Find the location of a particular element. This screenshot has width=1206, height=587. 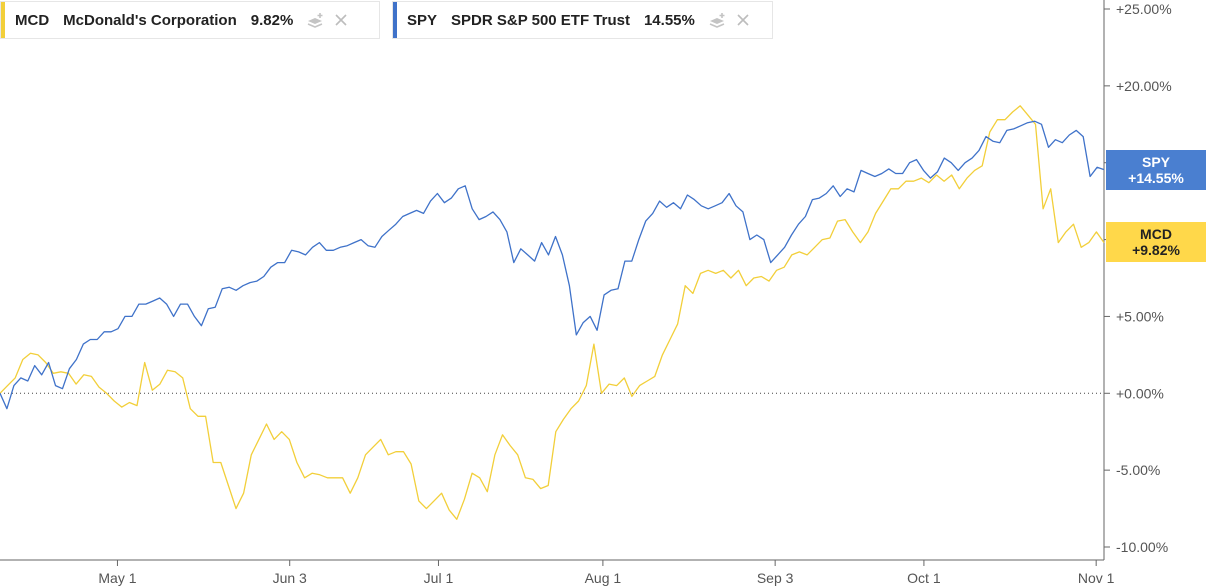

legend-chip-mcd: MCD McDonald's Corporation 9.82% is located at coordinates (190, 20).